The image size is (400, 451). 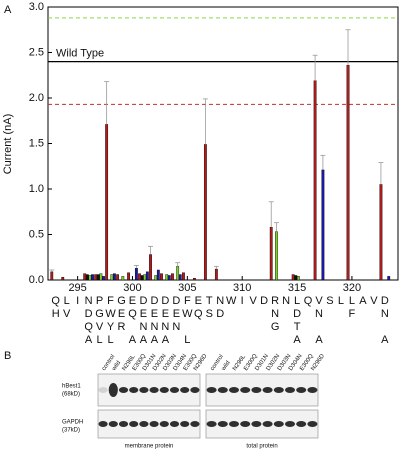 What do you see at coordinates (209, 301) in the screenshot?
I see `residue-letter: T` at bounding box center [209, 301].